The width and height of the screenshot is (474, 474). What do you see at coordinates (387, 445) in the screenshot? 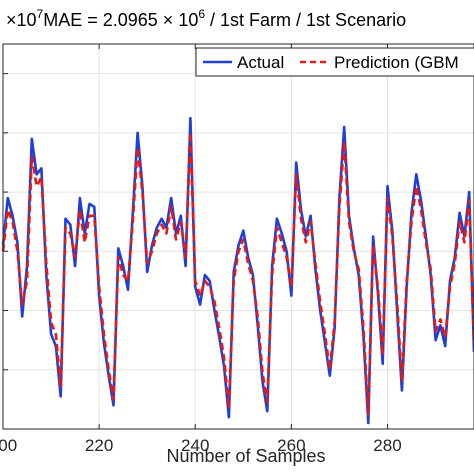
I see `x-tick-label: 280` at bounding box center [387, 445].